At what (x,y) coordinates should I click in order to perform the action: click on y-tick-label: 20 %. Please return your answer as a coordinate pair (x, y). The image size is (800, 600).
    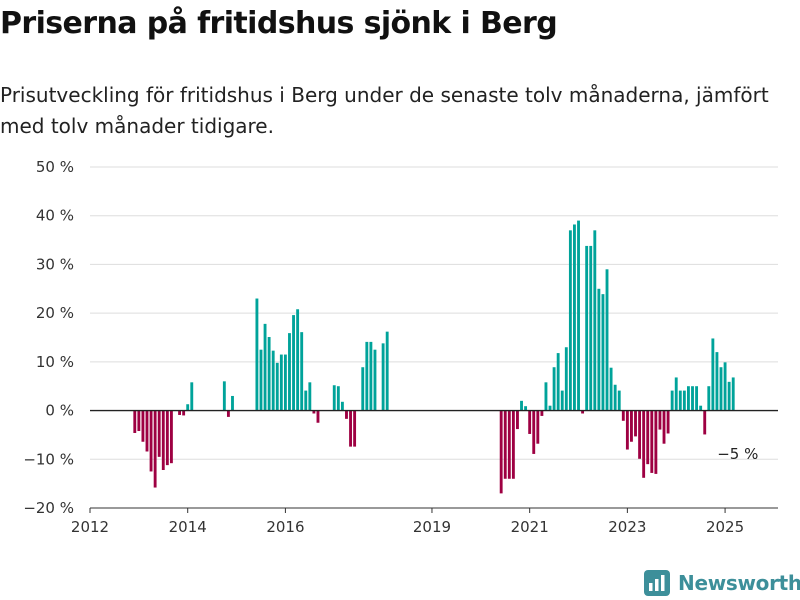
    Looking at the image, I should click on (55, 313).